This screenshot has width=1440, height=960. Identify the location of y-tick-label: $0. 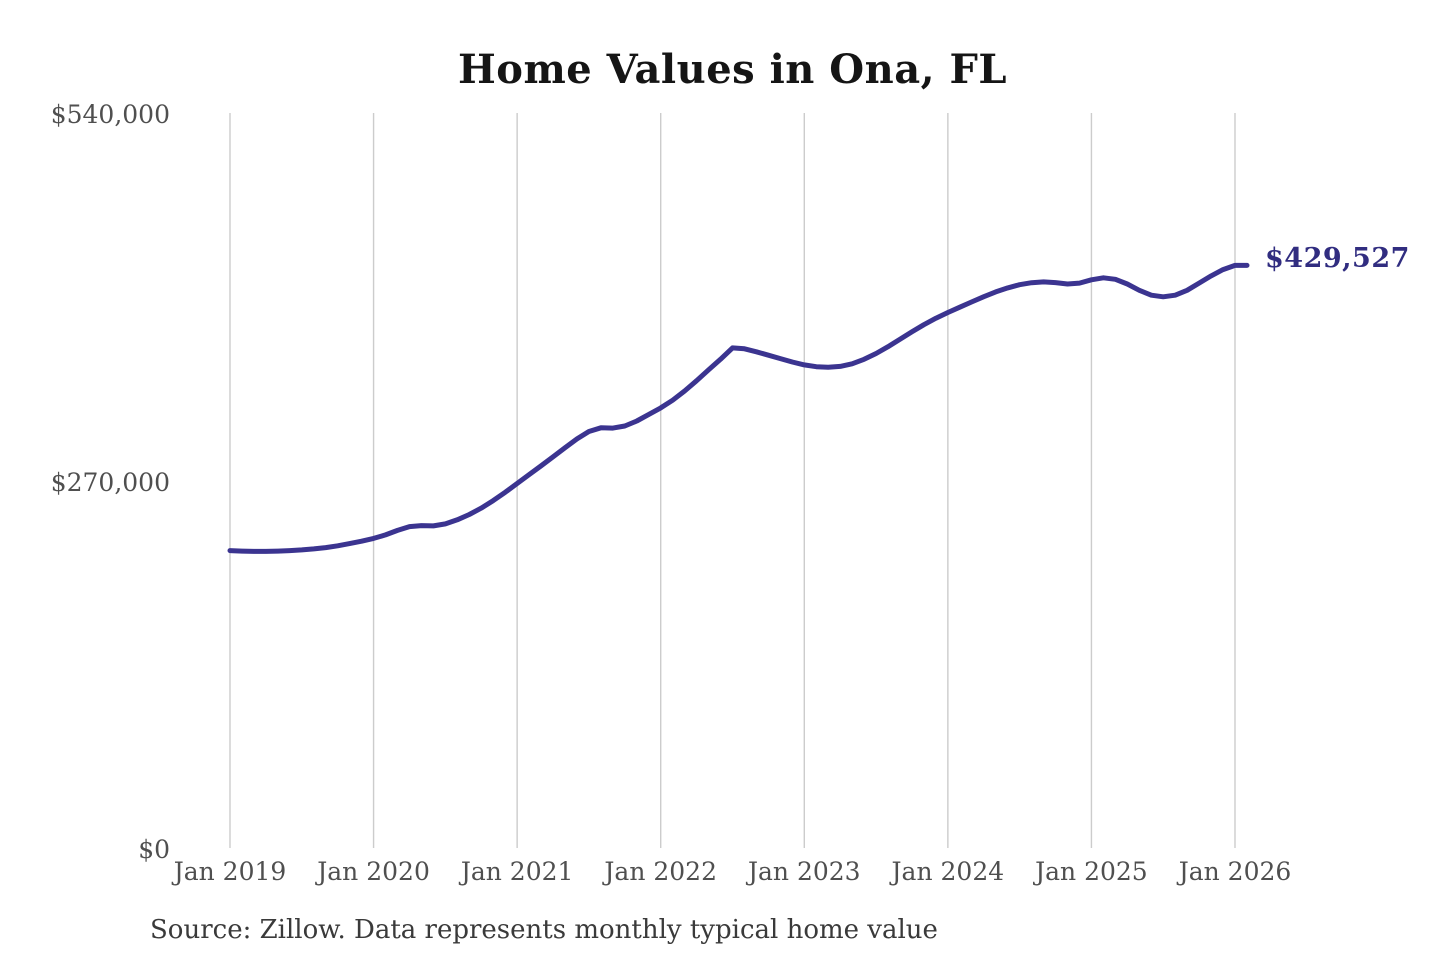
(154, 849).